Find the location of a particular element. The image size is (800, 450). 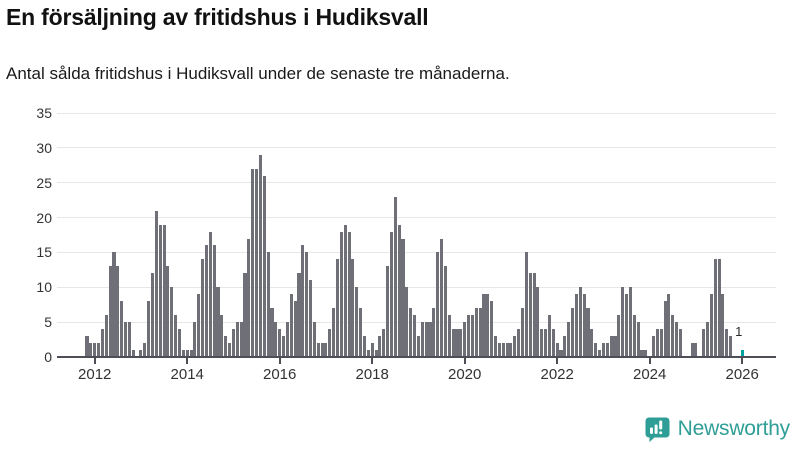

x-axis-label: 2014 is located at coordinates (187, 374).